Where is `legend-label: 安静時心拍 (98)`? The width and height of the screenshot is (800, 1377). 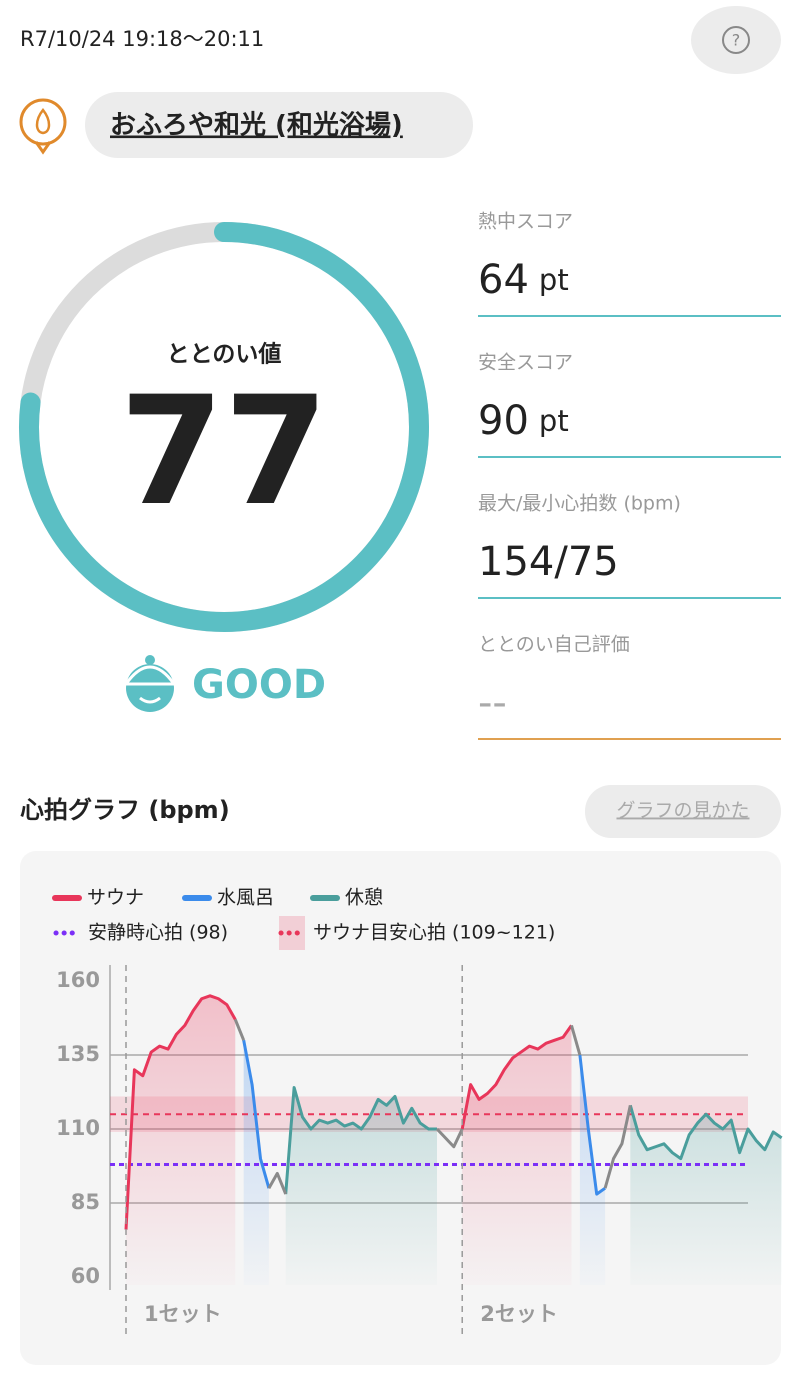
legend-label: 安静時心拍 (98) is located at coordinates (158, 933).